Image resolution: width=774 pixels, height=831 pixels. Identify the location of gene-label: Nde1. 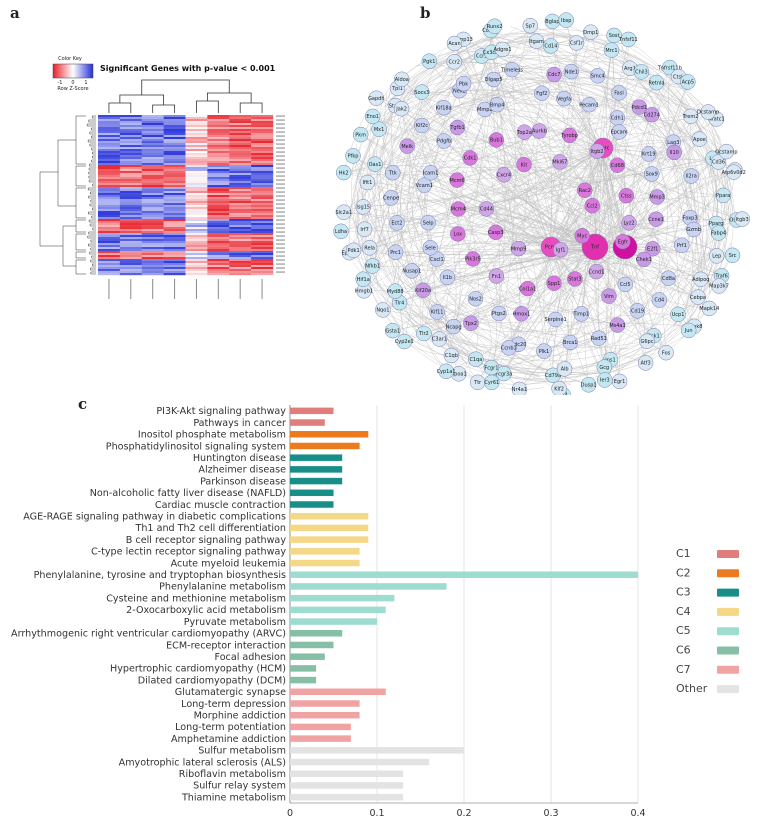
(571, 72).